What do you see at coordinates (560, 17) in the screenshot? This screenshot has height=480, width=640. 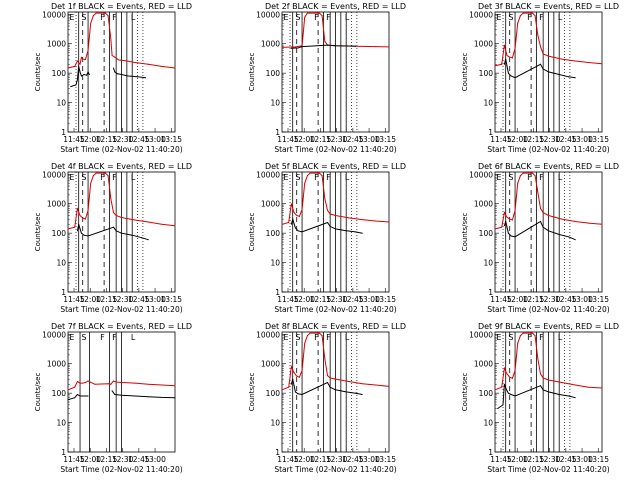 I see `flag-label: L` at bounding box center [560, 17].